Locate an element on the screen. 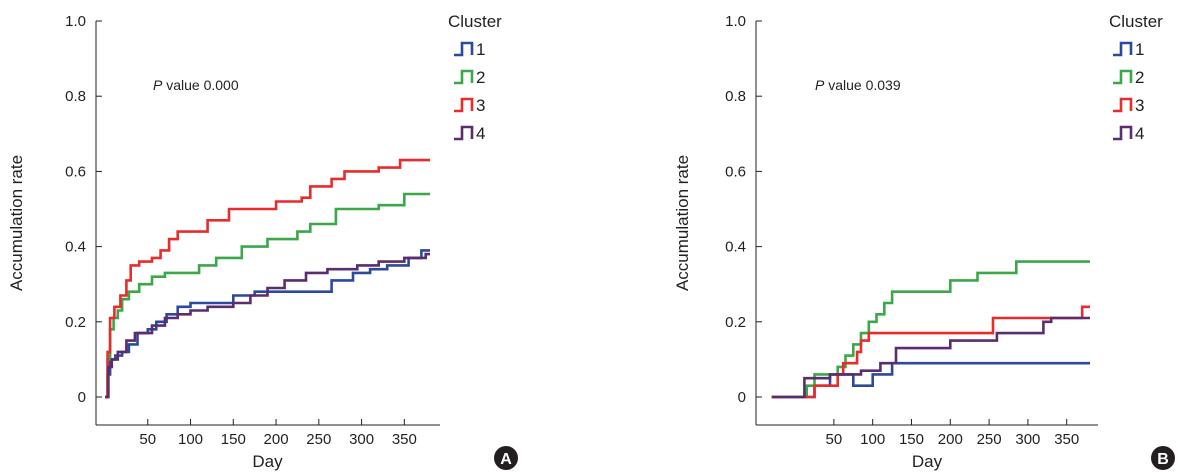 Image resolution: width=1178 pixels, height=472 pixels. p-value-text: value 0.039 is located at coordinates (862, 85).